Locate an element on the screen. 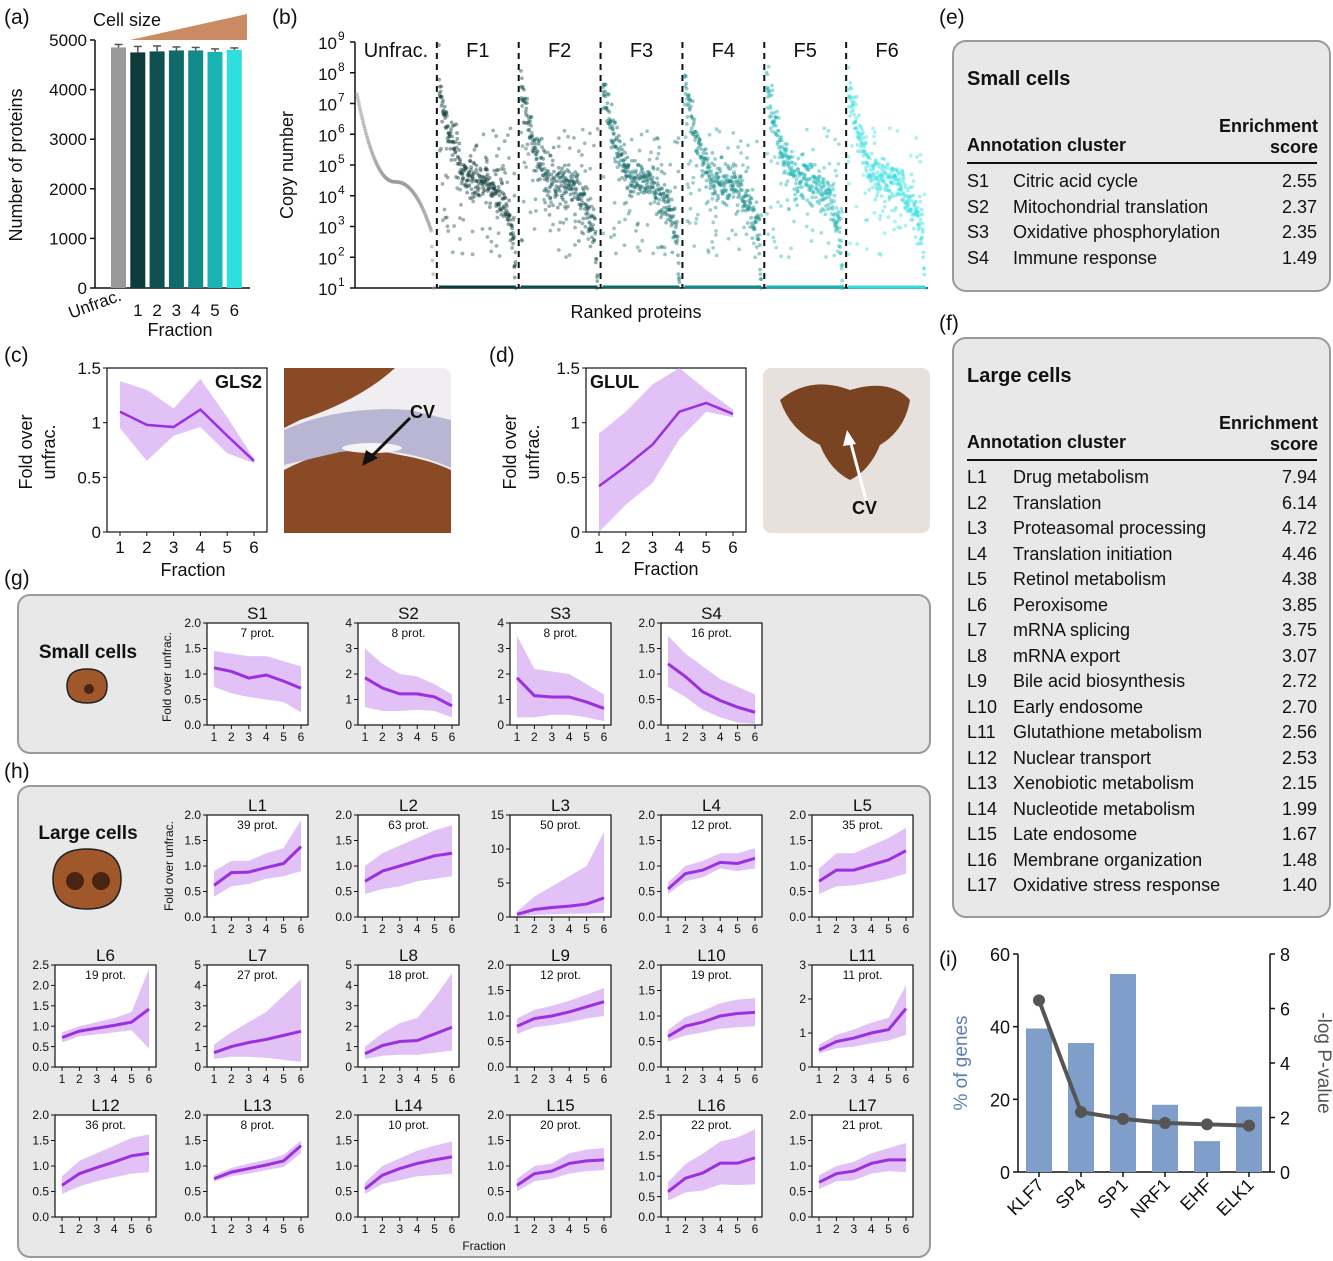 The height and width of the screenshot is (1261, 1333). mean-line is located at coordinates (257, 1042).